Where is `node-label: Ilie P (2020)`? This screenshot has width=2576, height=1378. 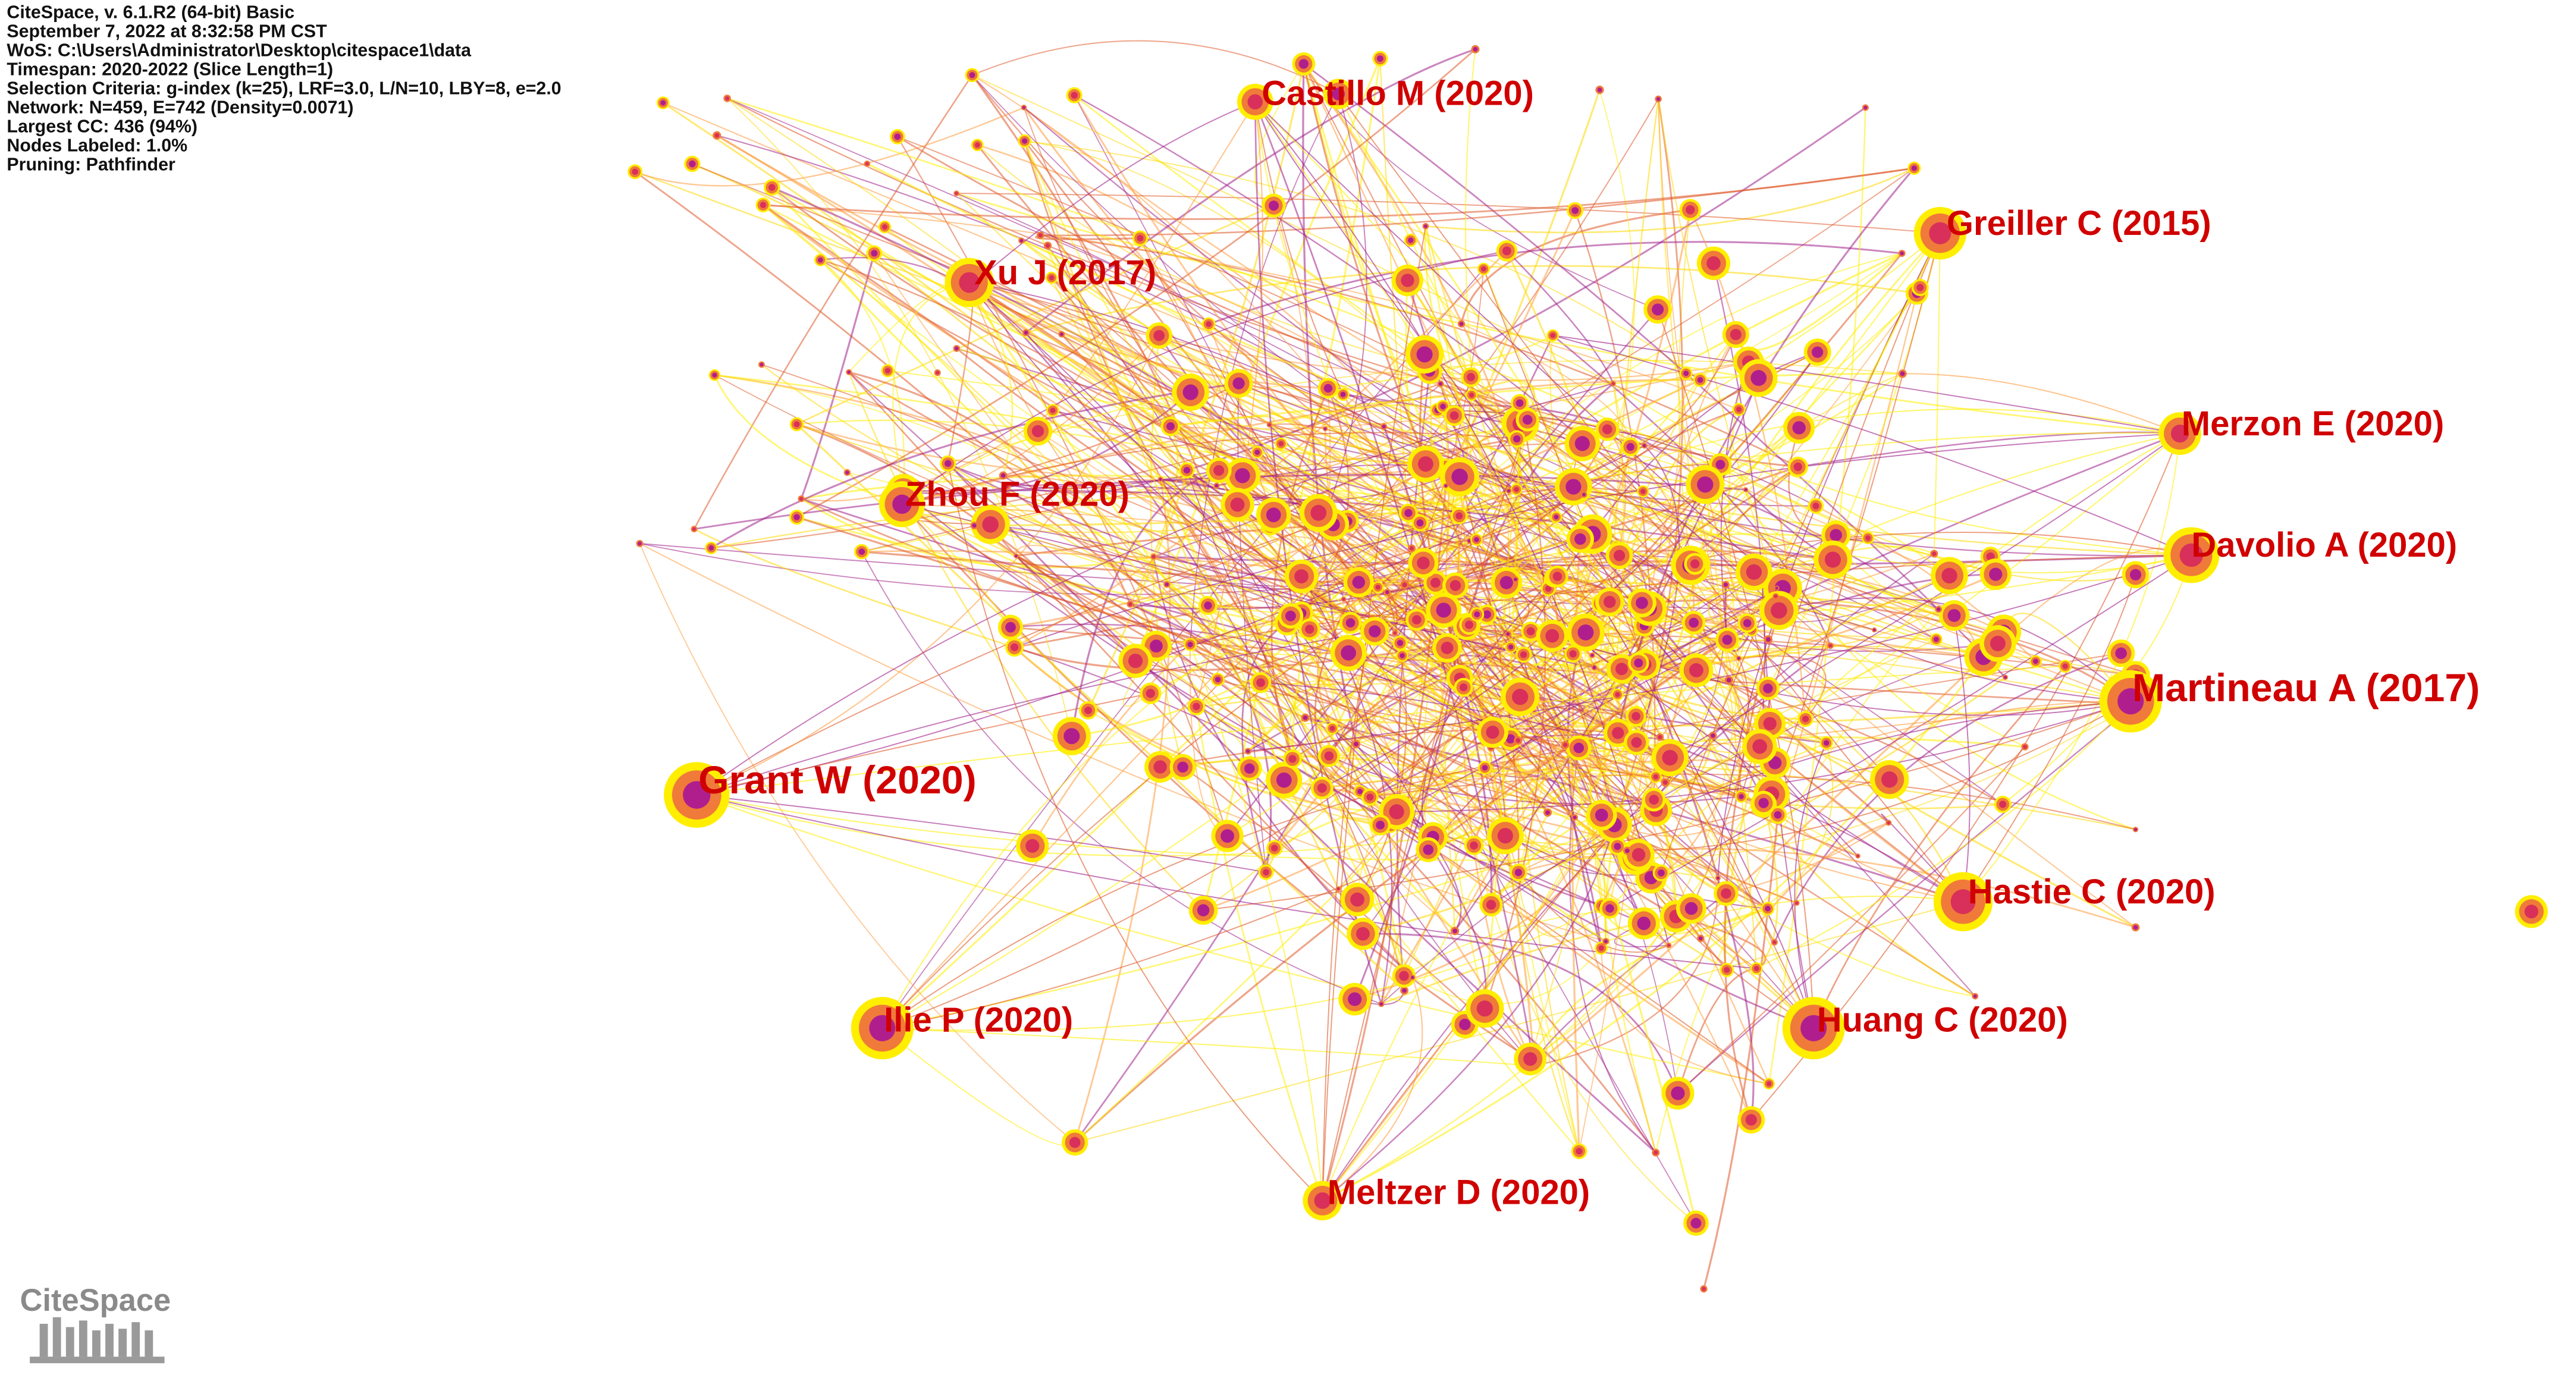 node-label: Ilie P (2020) is located at coordinates (978, 1020).